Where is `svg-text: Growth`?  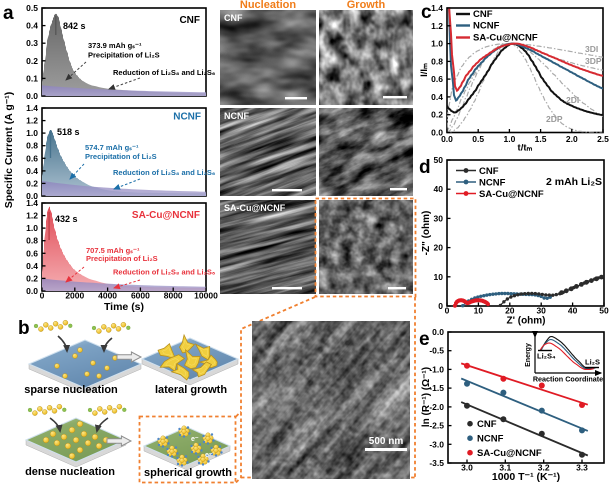 svg-text: Growth is located at coordinates (366, 5).